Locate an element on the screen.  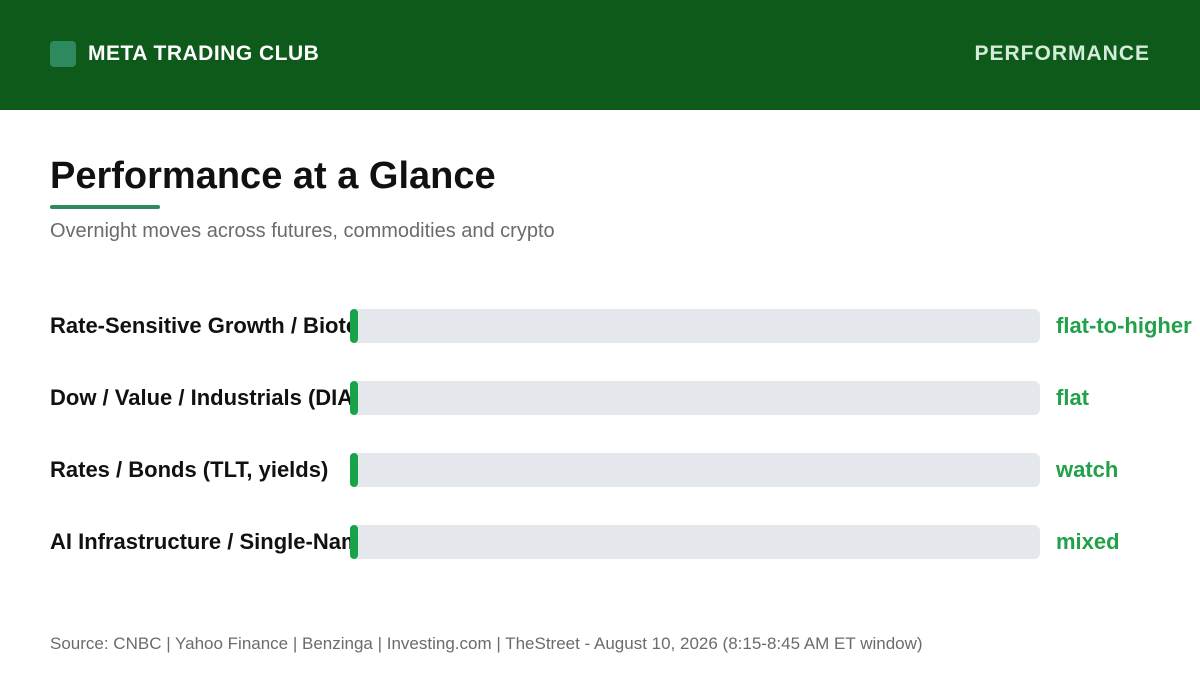
bar-status-label: mixed is located at coordinates (1088, 541).